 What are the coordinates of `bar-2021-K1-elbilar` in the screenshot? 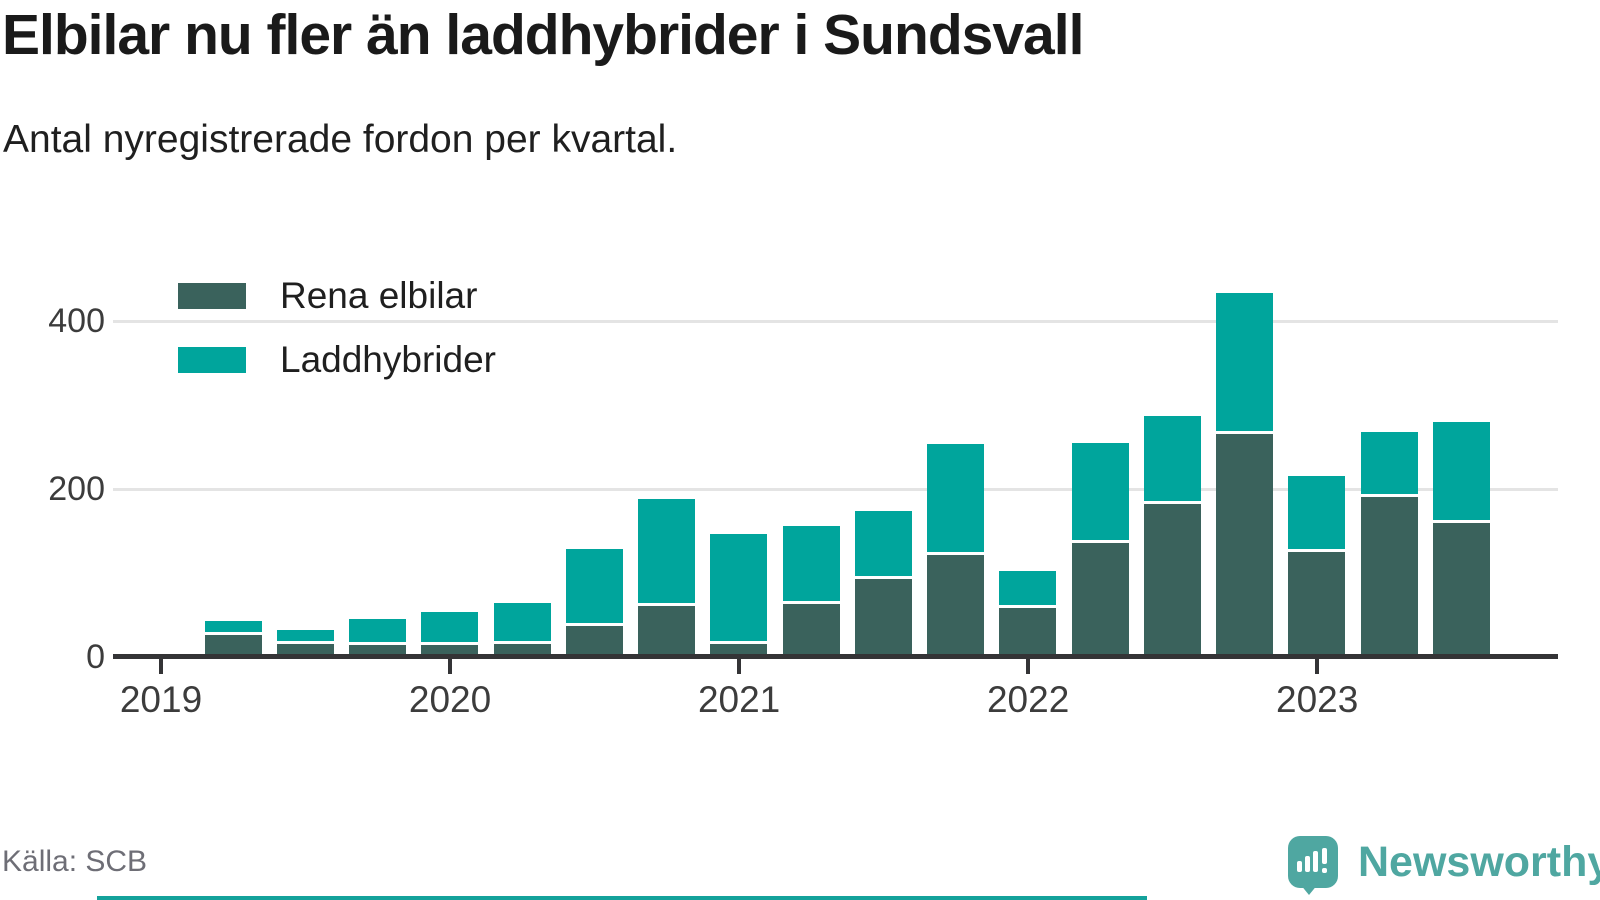 It's located at (739, 650).